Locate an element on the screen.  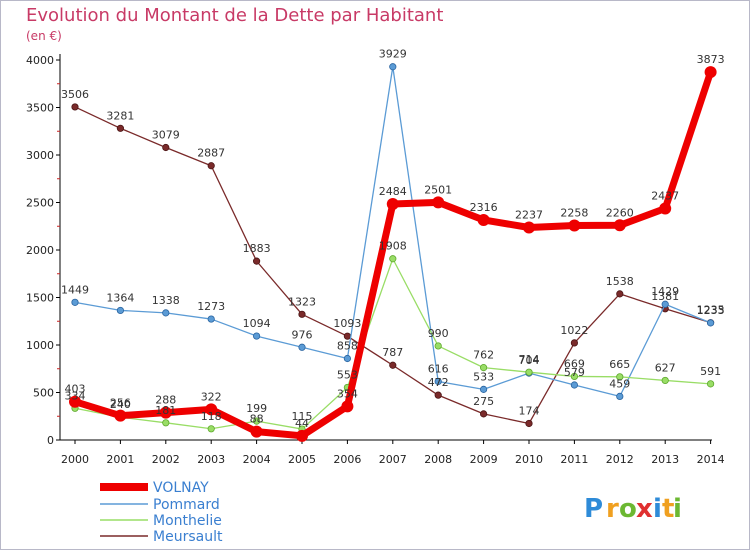
y-tick-label: 0 is located at coordinates (50, 440).